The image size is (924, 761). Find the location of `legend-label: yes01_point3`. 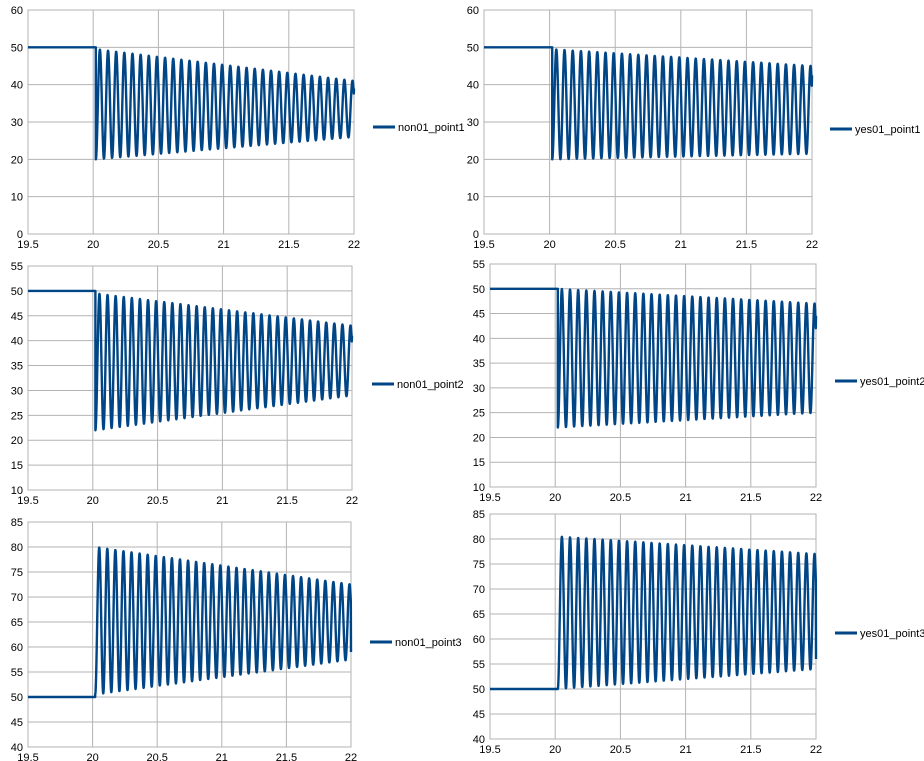

legend-label: yes01_point3 is located at coordinates (892, 634).